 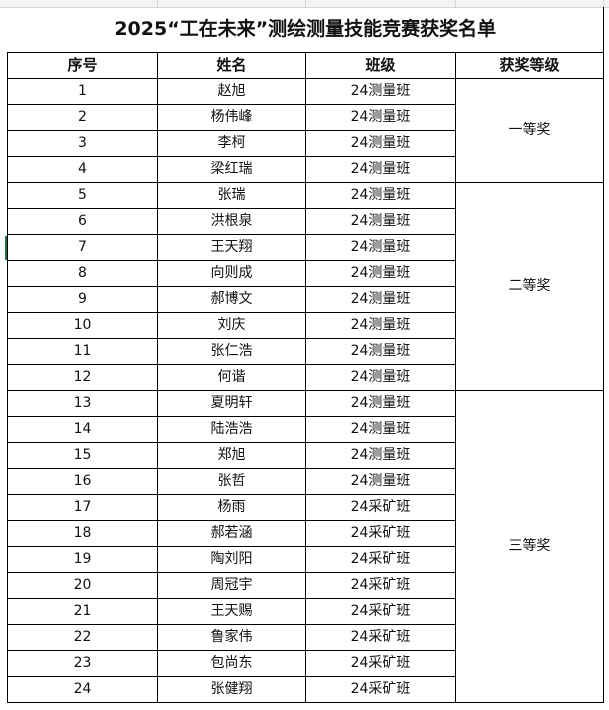 What do you see at coordinates (231, 559) in the screenshot?
I see `cell-name: 陶刘阳` at bounding box center [231, 559].